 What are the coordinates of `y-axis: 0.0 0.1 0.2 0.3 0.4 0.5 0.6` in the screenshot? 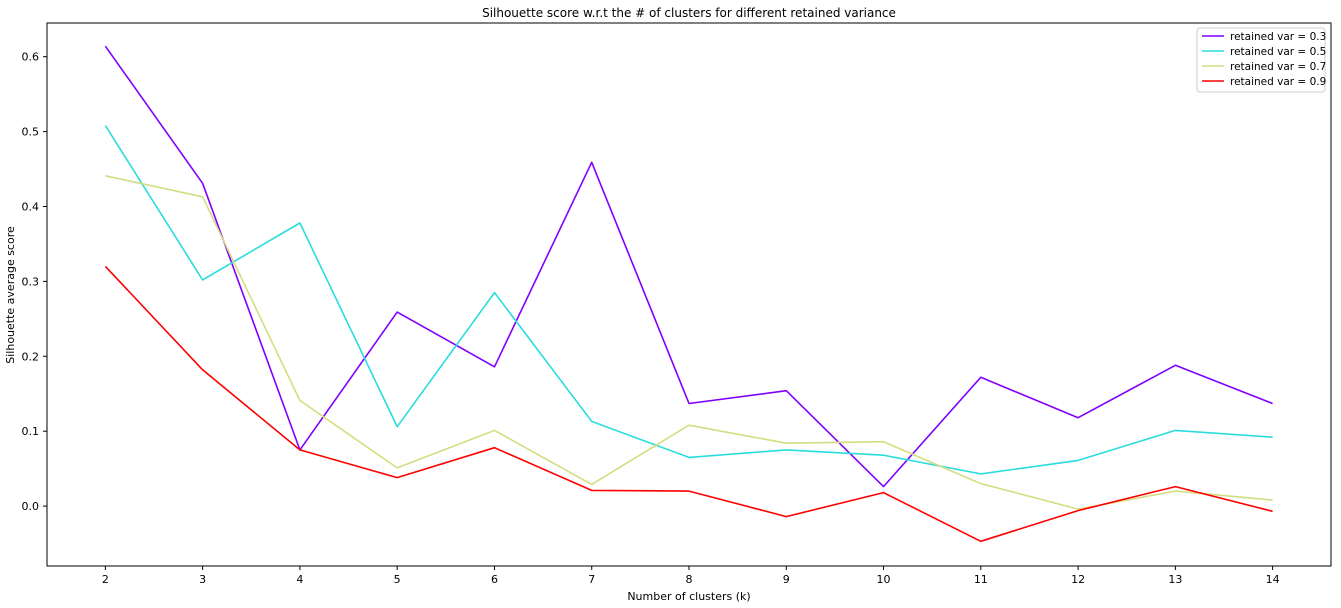 It's located at (34, 282).